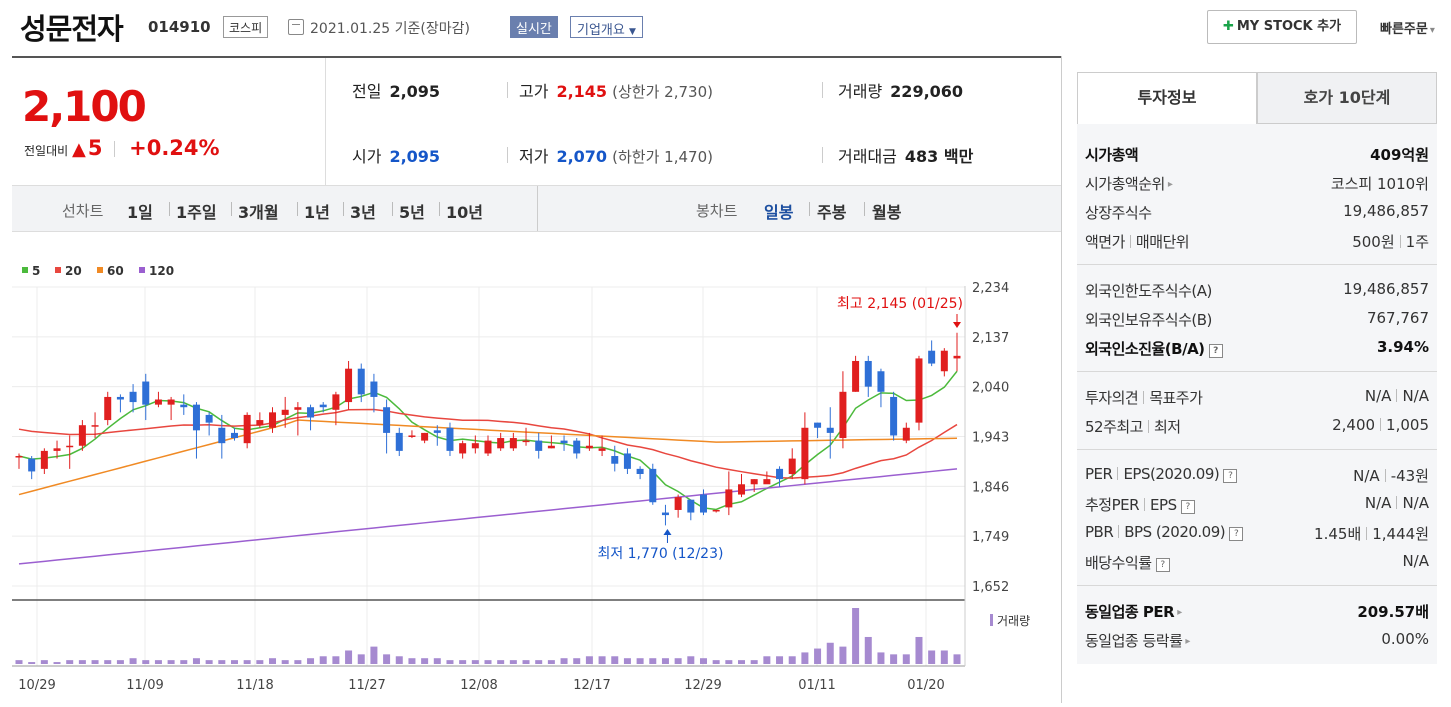 Image resolution: width=1451 pixels, height=707 pixels. Describe the element at coordinates (296, 27) in the screenshot. I see `calendar-icon` at that location.